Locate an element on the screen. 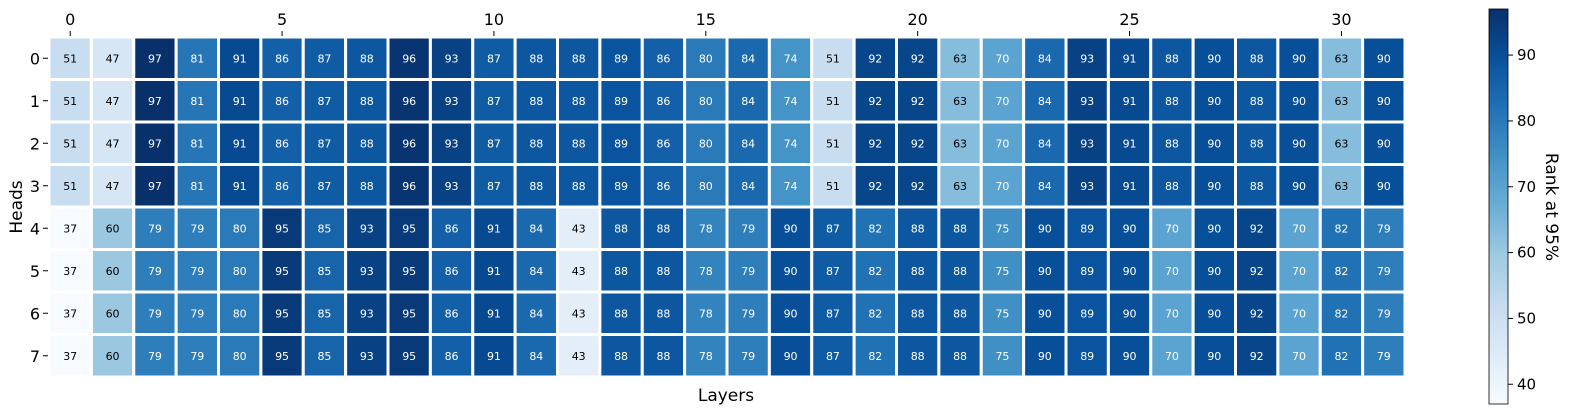 This screenshot has height=417, width=1577. heatmap-cell-value: 96 is located at coordinates (409, 101).